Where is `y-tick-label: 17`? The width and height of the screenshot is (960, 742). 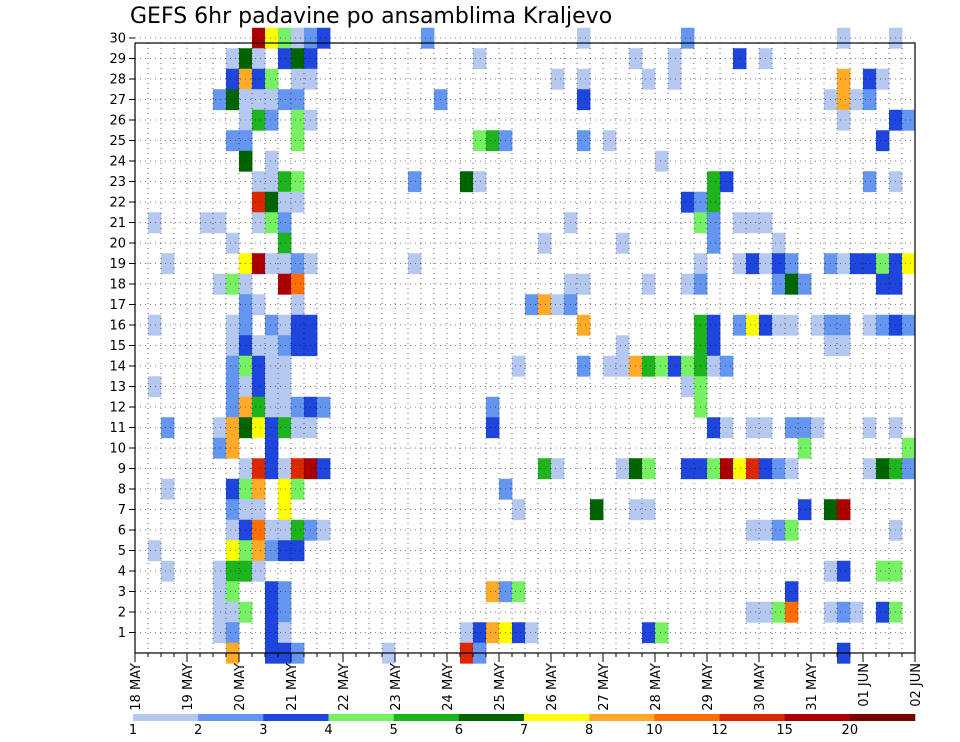
y-tick-label: 17 is located at coordinates (117, 305).